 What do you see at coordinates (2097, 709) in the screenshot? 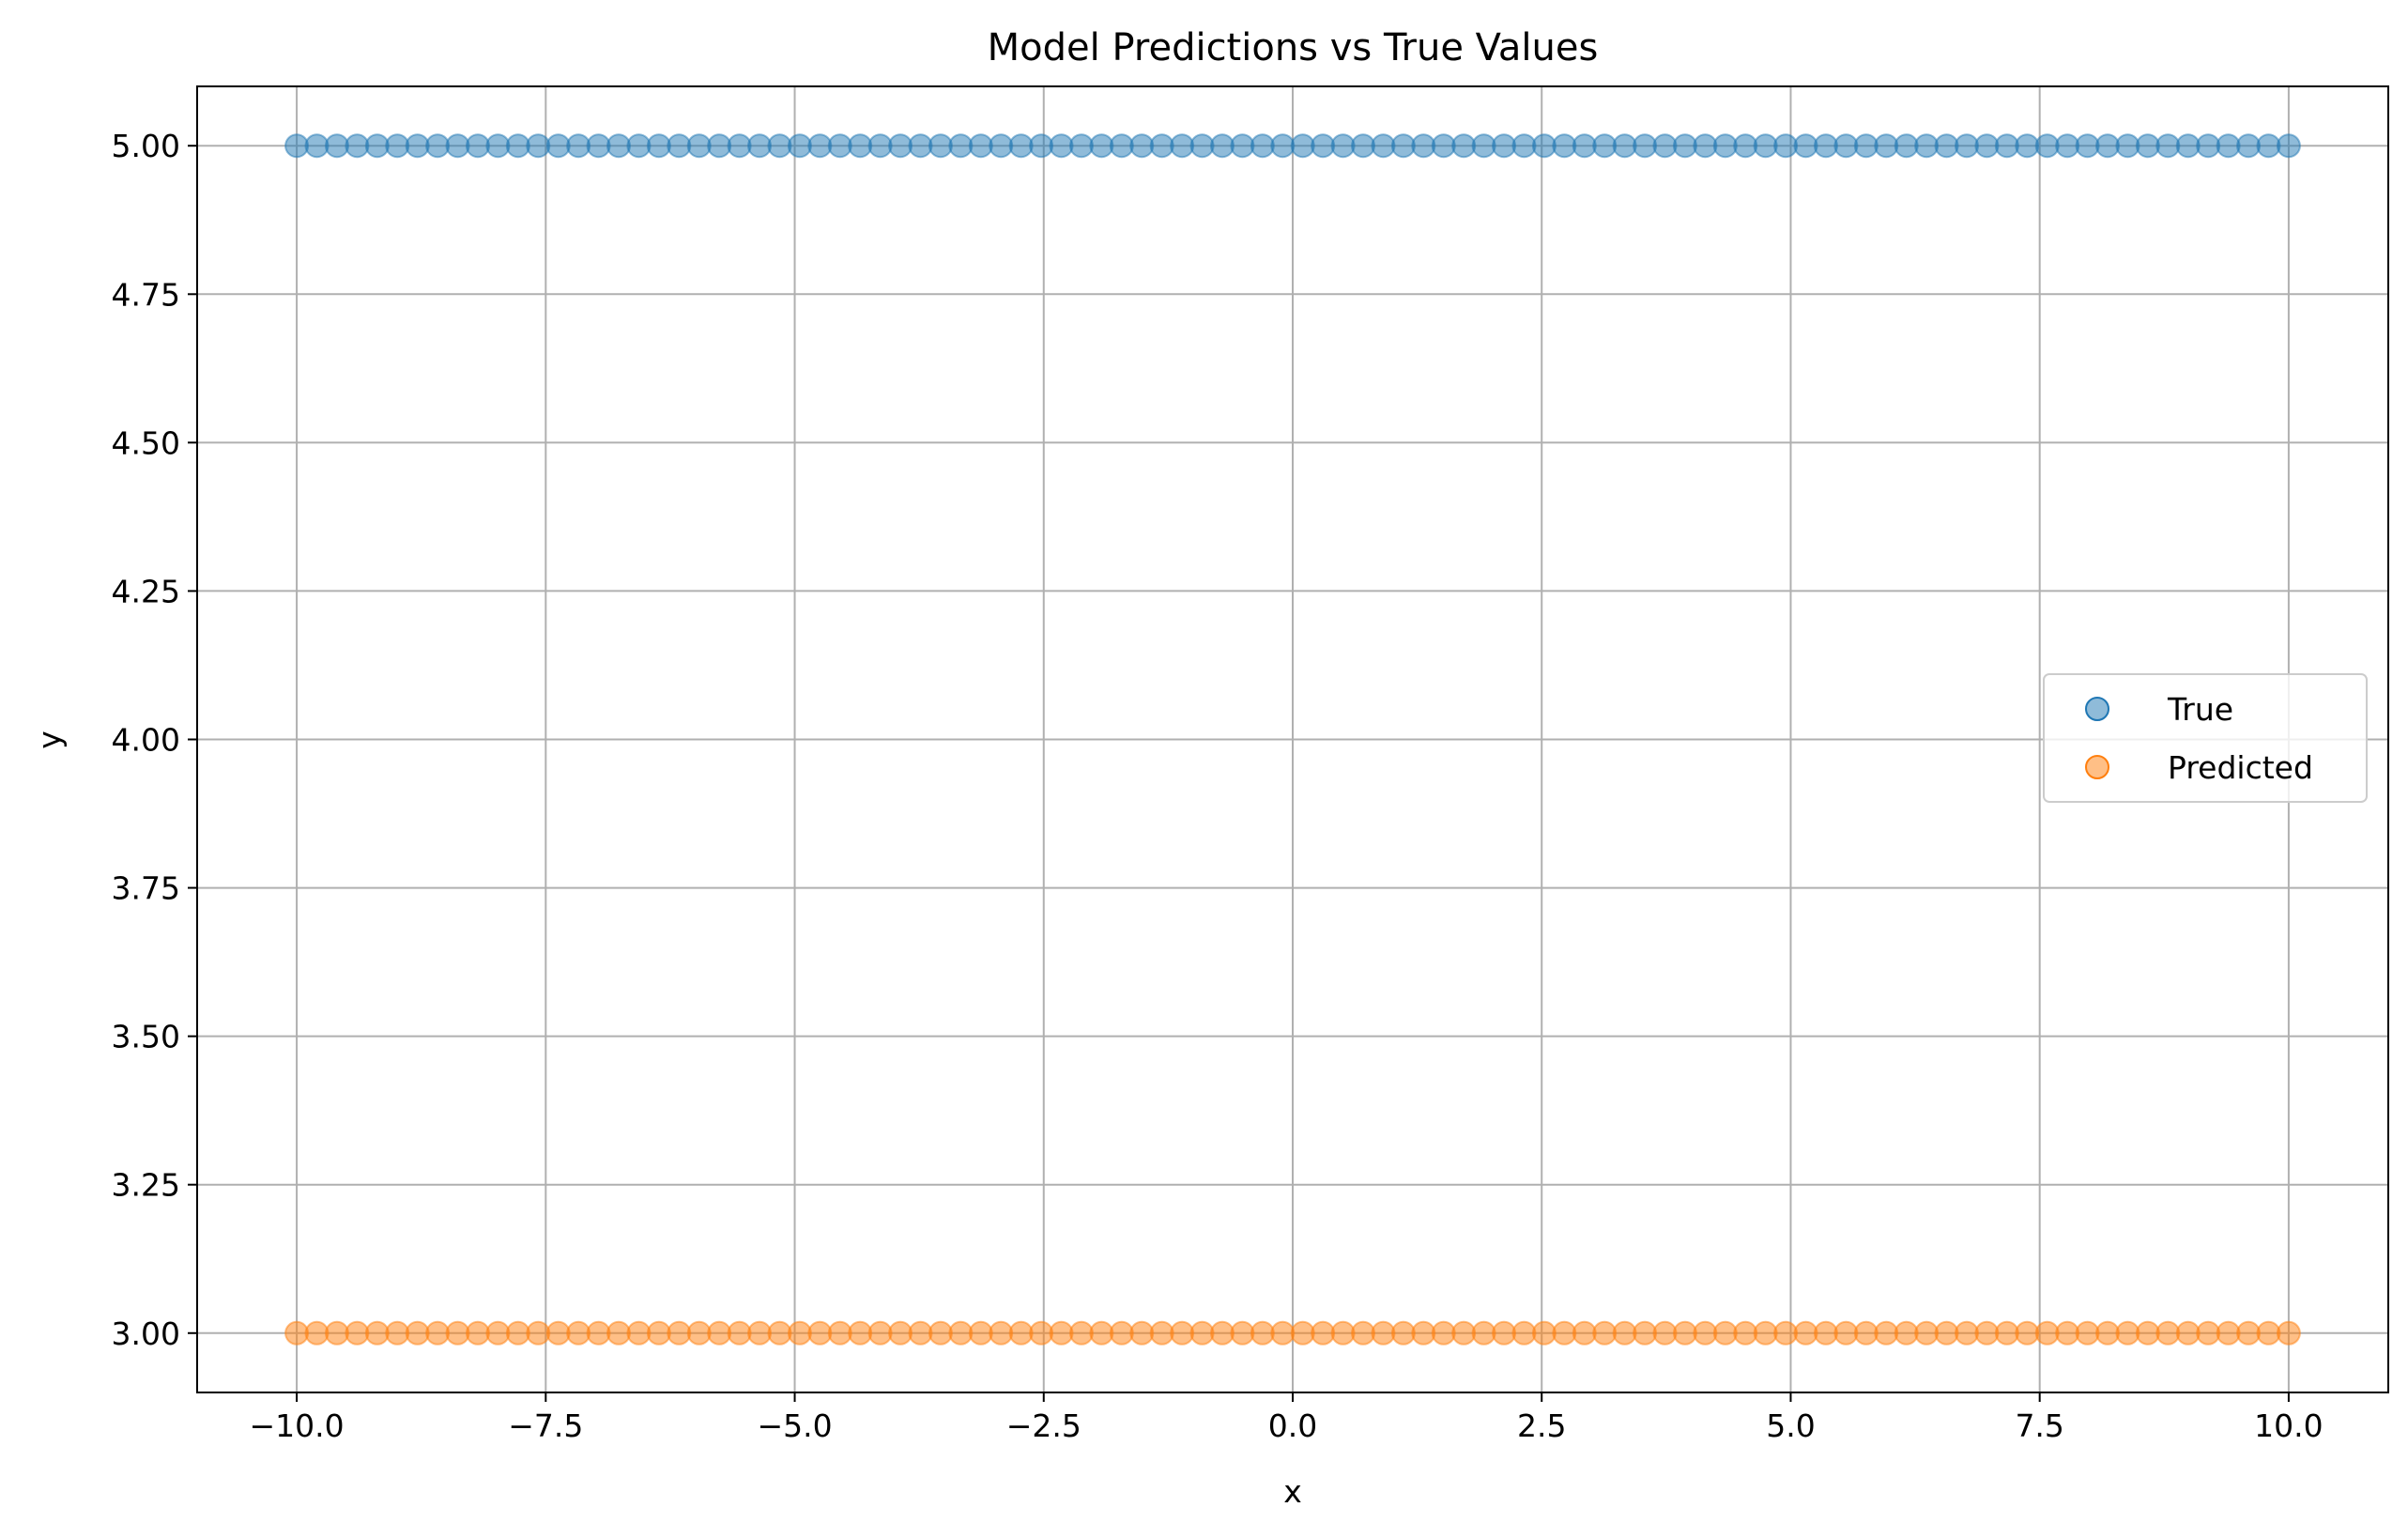
I see `legend-marker-true` at bounding box center [2097, 709].